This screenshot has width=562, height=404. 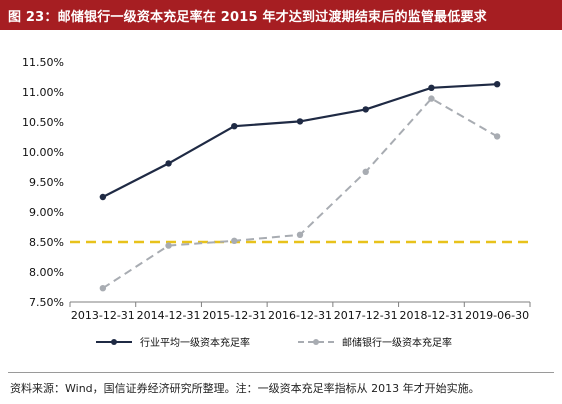 I want to click on y-tick-label: 10.50%, so click(x=43, y=122).